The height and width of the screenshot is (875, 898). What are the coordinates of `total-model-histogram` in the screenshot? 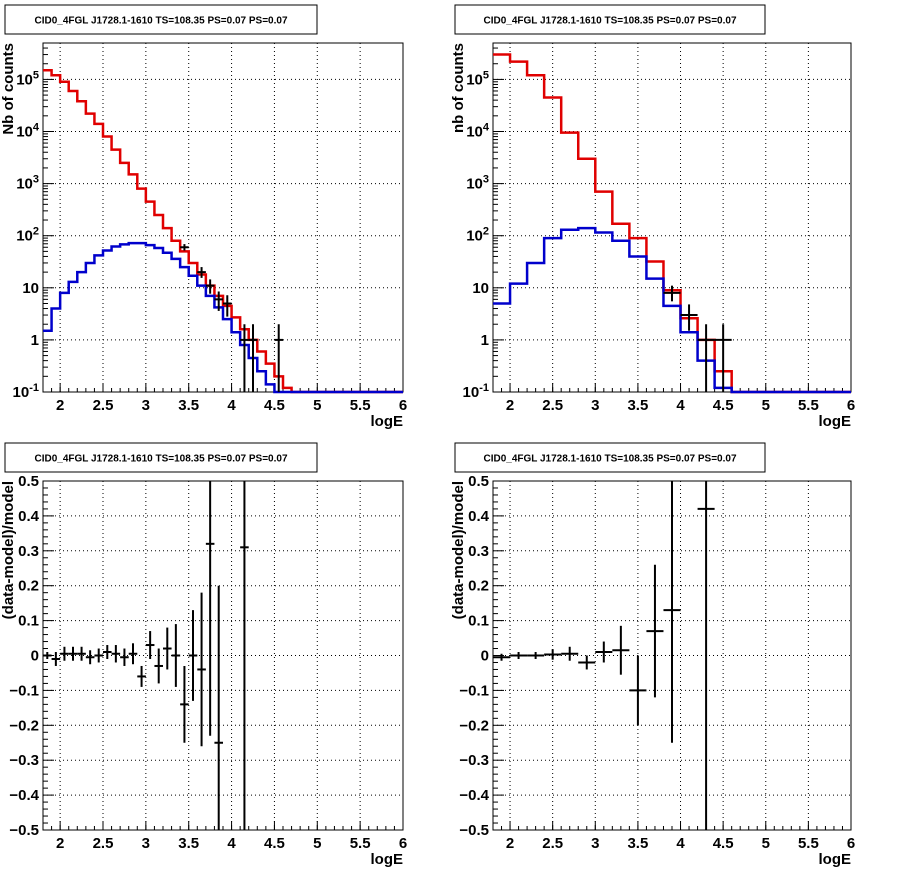 It's located at (223, 231).